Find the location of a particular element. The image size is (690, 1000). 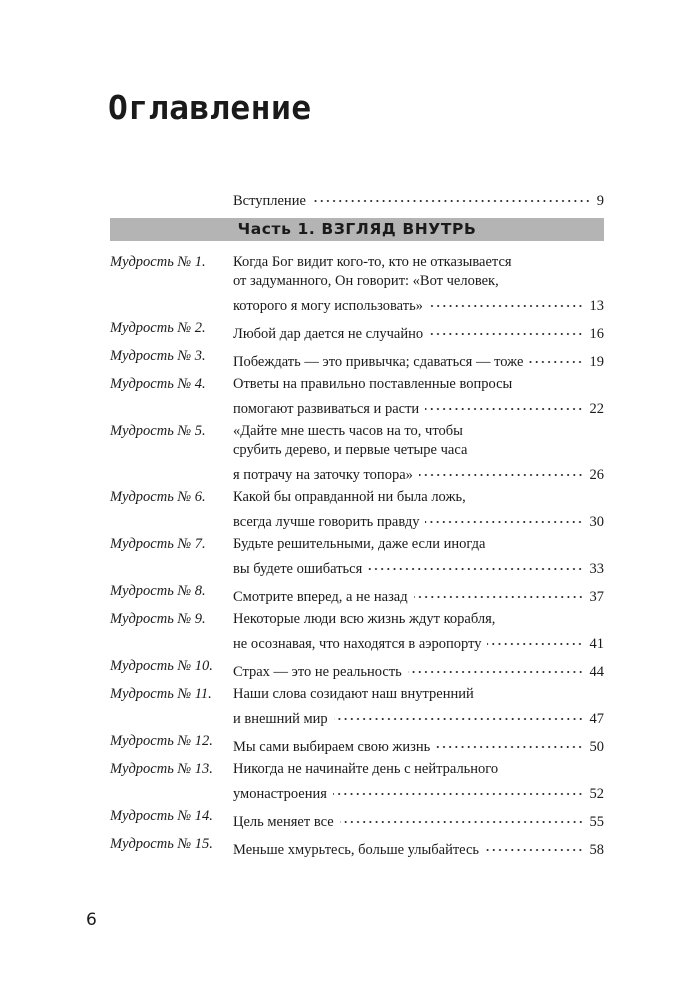

entry-page: 19 is located at coordinates (597, 362).